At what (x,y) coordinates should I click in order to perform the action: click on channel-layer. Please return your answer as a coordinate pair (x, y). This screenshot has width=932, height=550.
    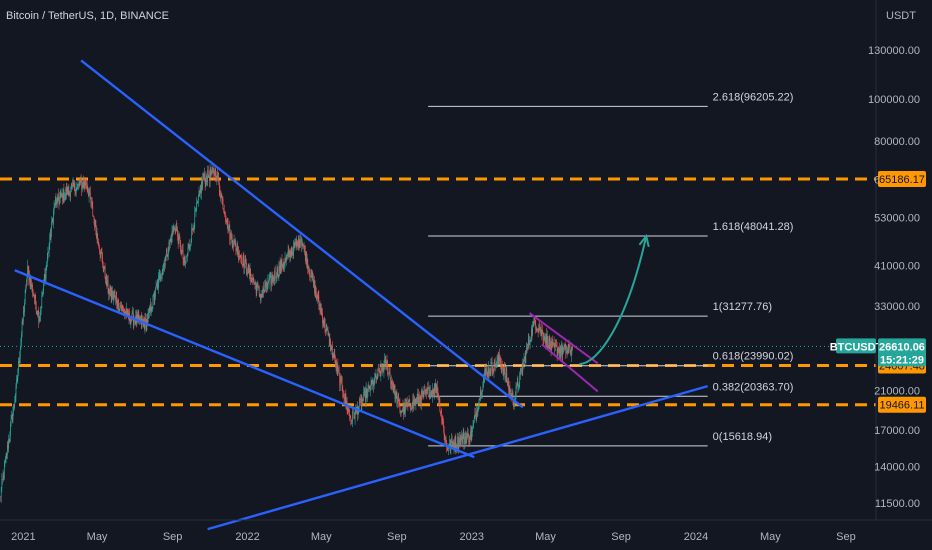
    Looking at the image, I should click on (563, 352).